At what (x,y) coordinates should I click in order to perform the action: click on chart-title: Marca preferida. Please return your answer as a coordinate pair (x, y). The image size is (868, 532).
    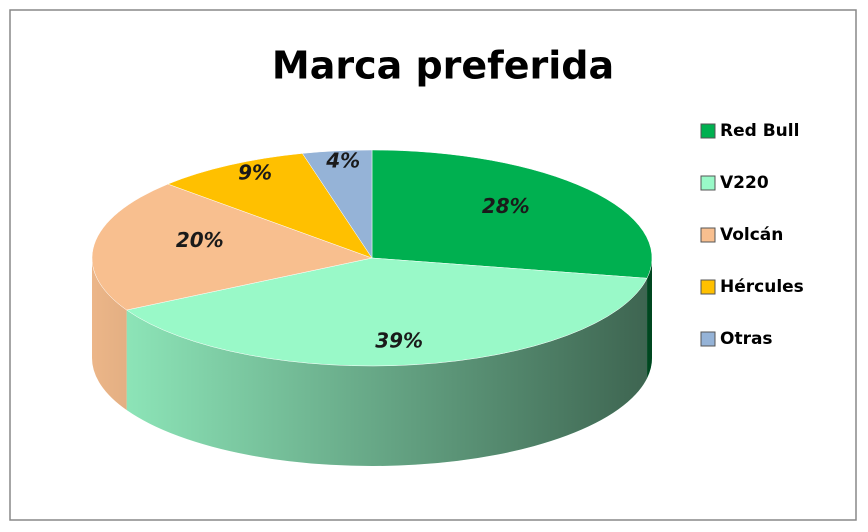
    Looking at the image, I should click on (443, 66).